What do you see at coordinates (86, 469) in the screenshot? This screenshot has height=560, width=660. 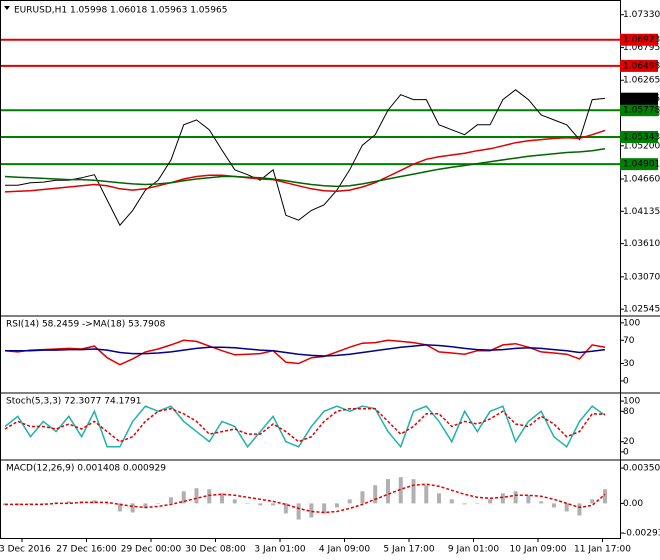 I see `panel-title: MACD(12,26,9) 0.001408 0.000929` at bounding box center [86, 469].